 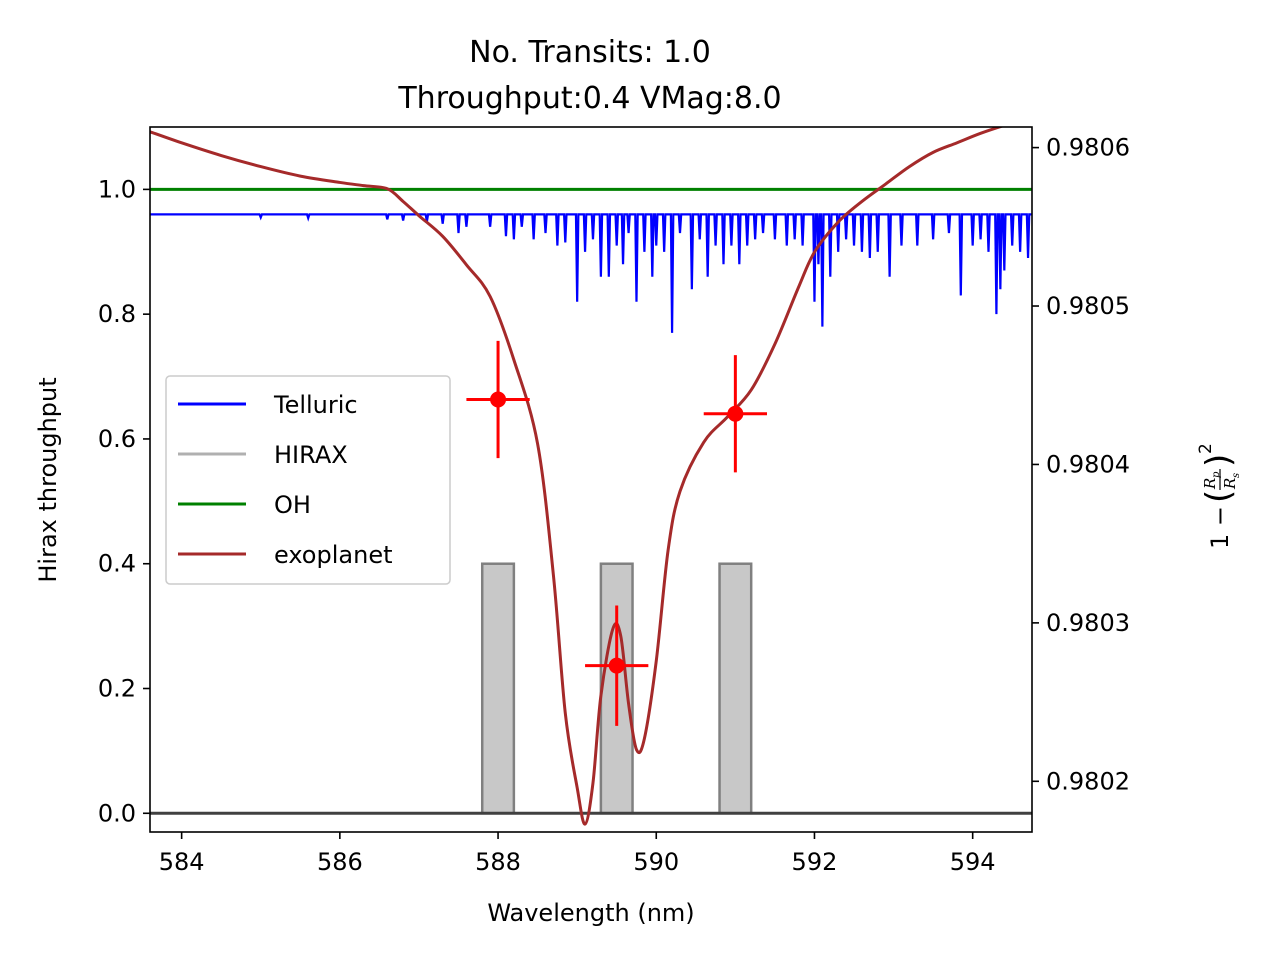 I want to click on y-tick-label: 0.8, so click(x=117, y=314).